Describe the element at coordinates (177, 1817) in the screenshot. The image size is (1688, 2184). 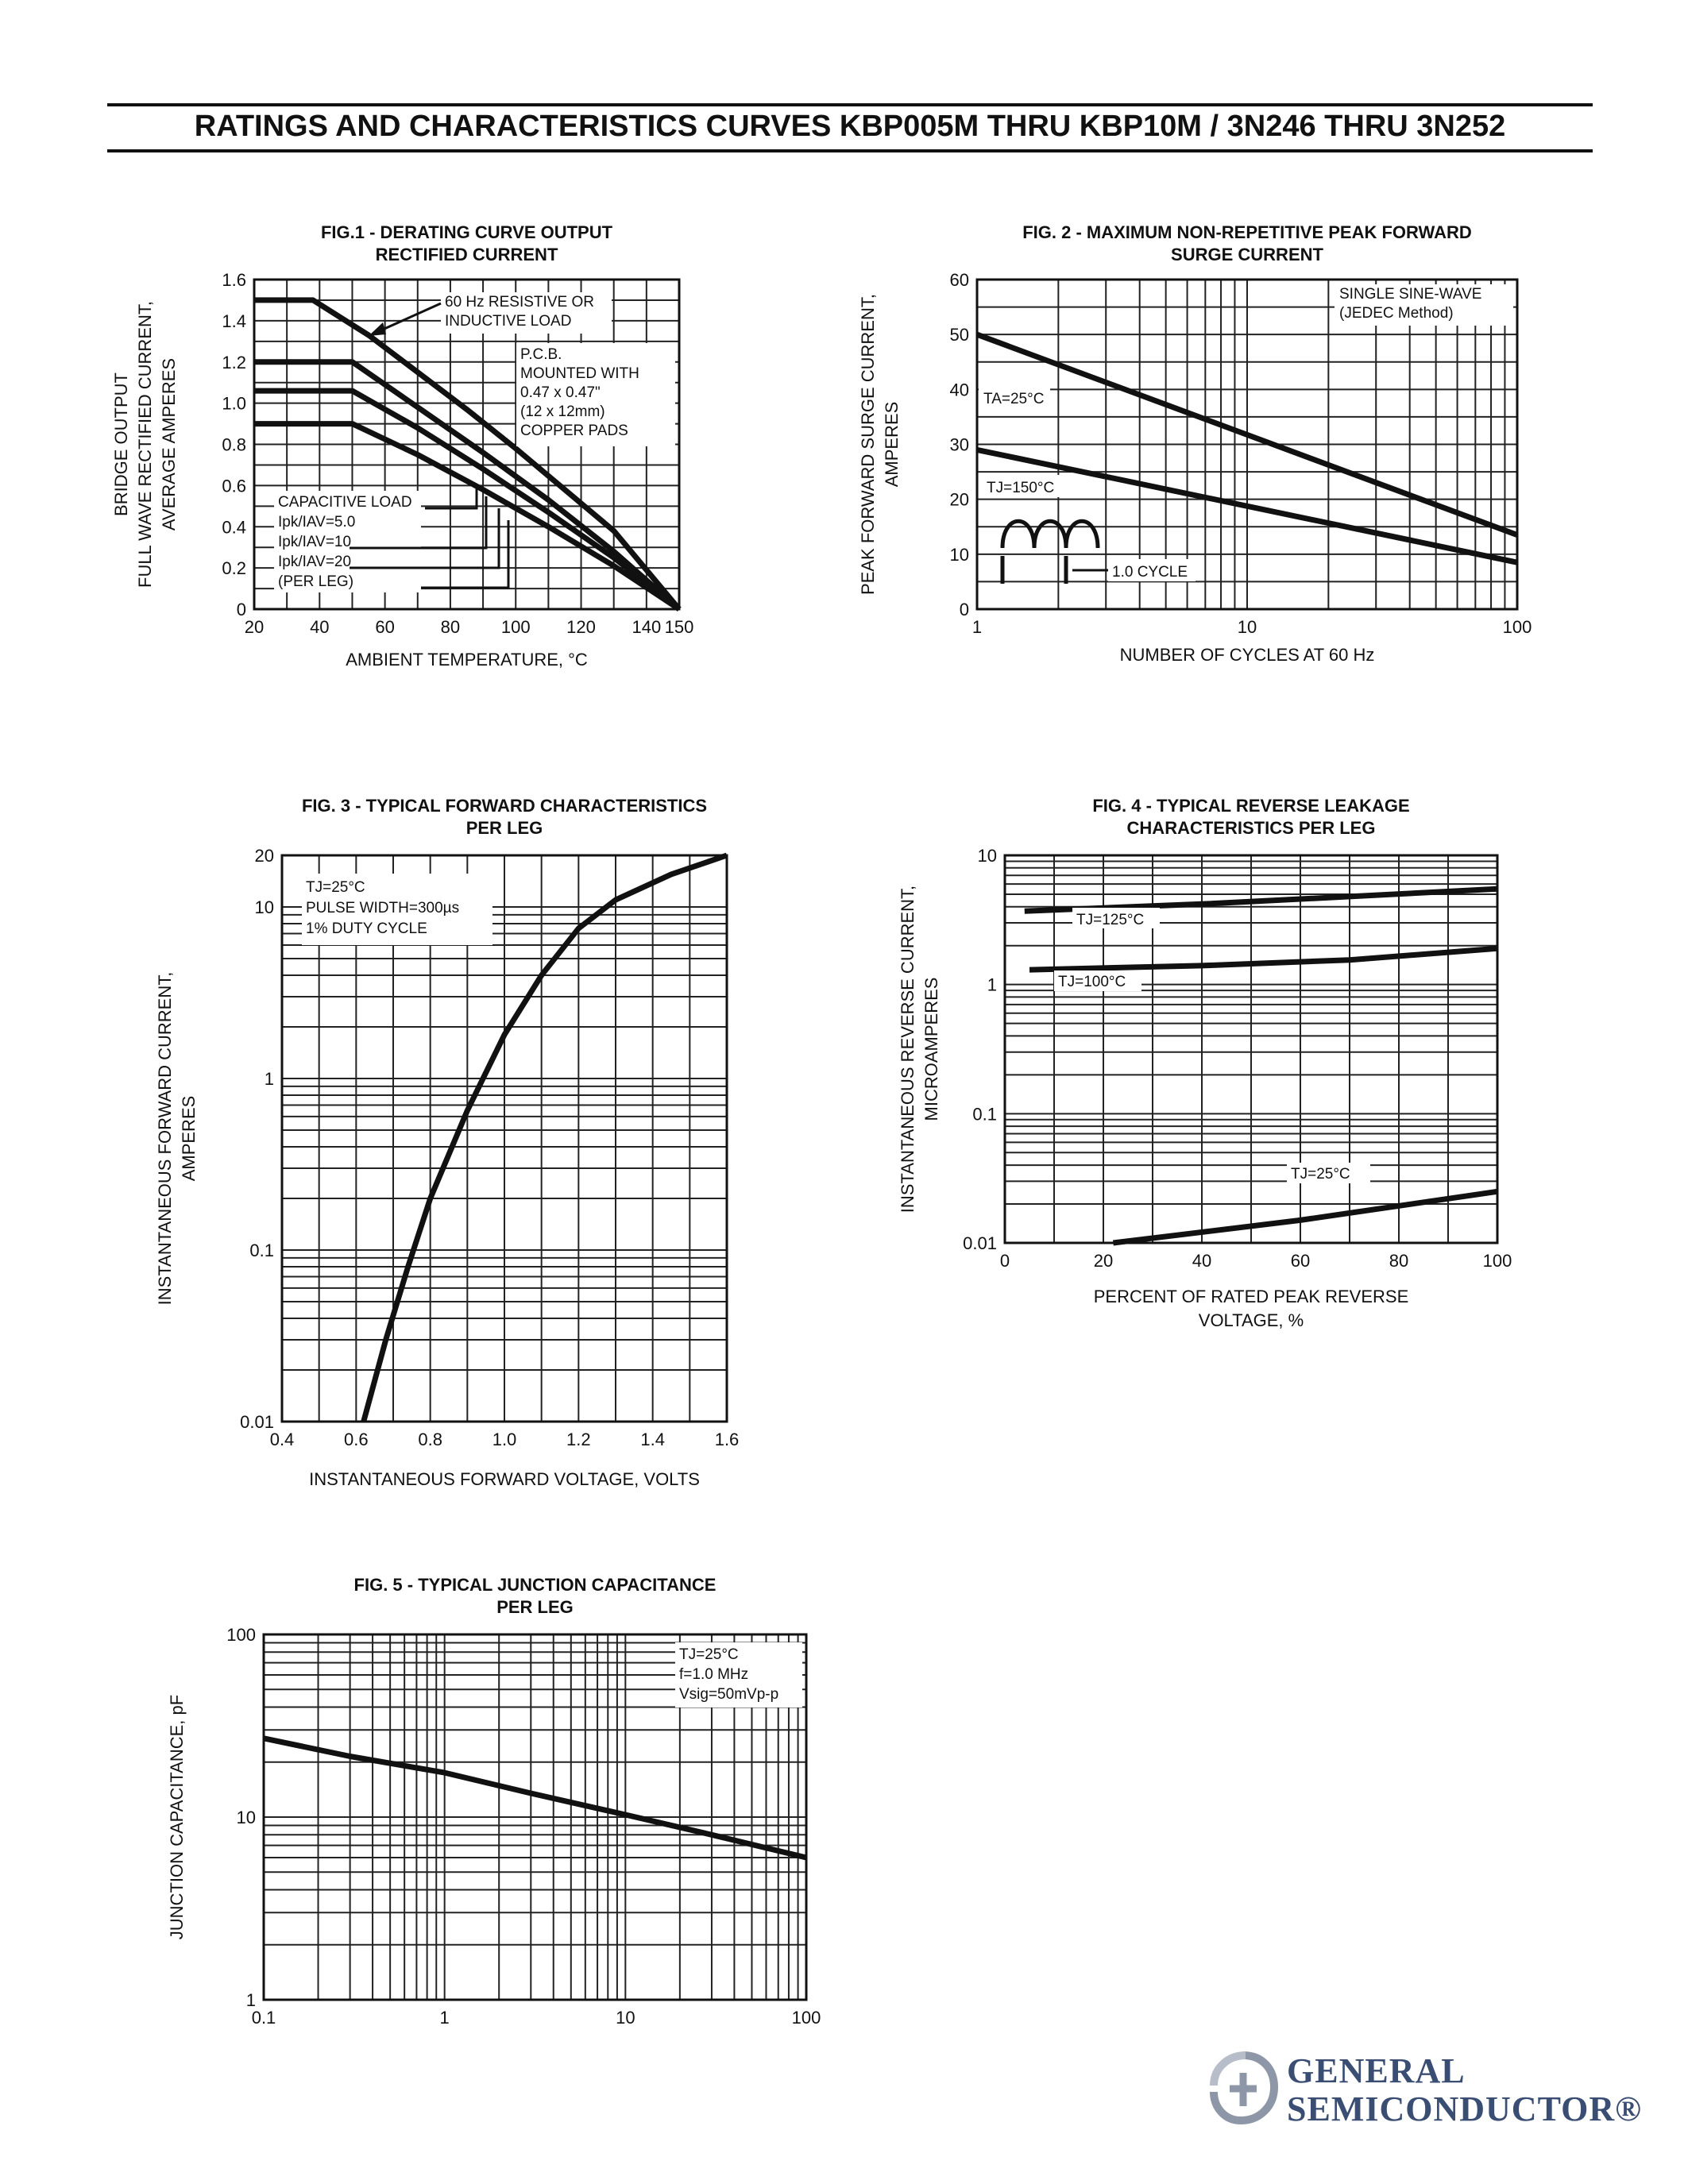
I see `fig5-ylabel: JUNCTION CAPACITANCE, pF` at that location.